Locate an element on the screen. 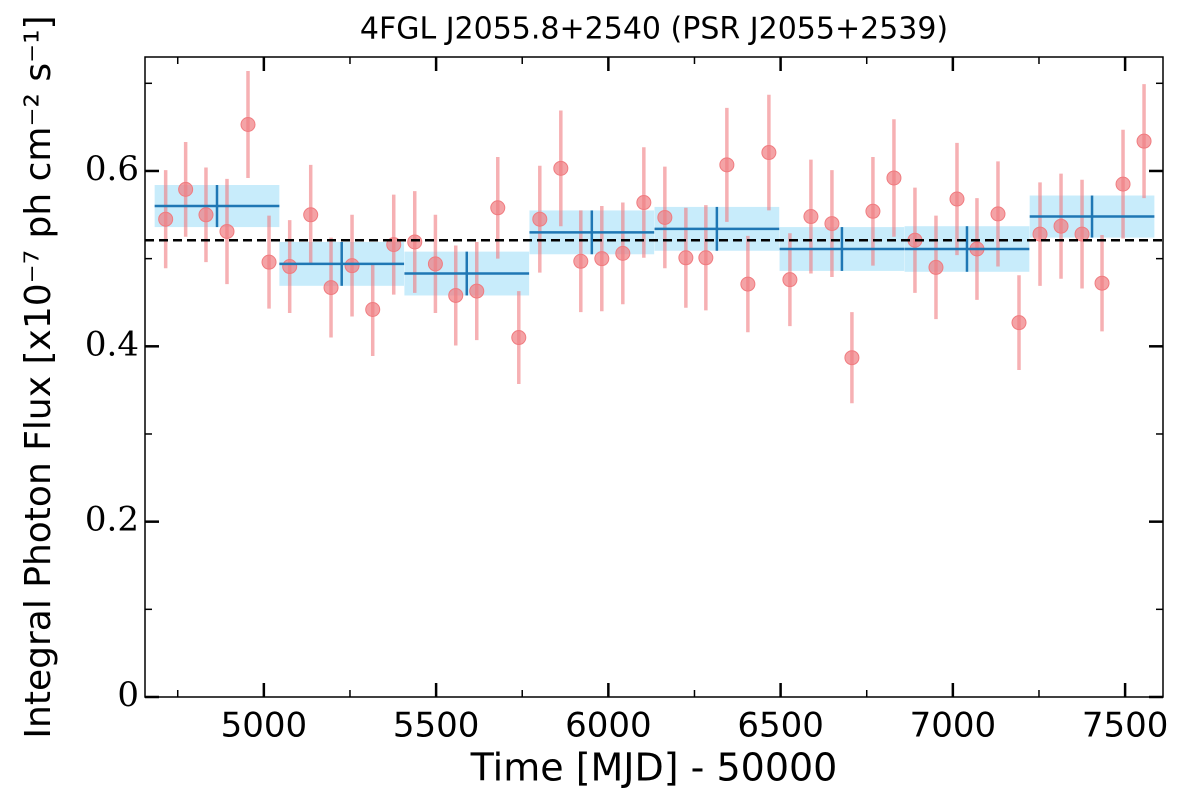 The height and width of the screenshot is (800, 1200). x-tick-label: 7500 is located at coordinates (1125, 726).